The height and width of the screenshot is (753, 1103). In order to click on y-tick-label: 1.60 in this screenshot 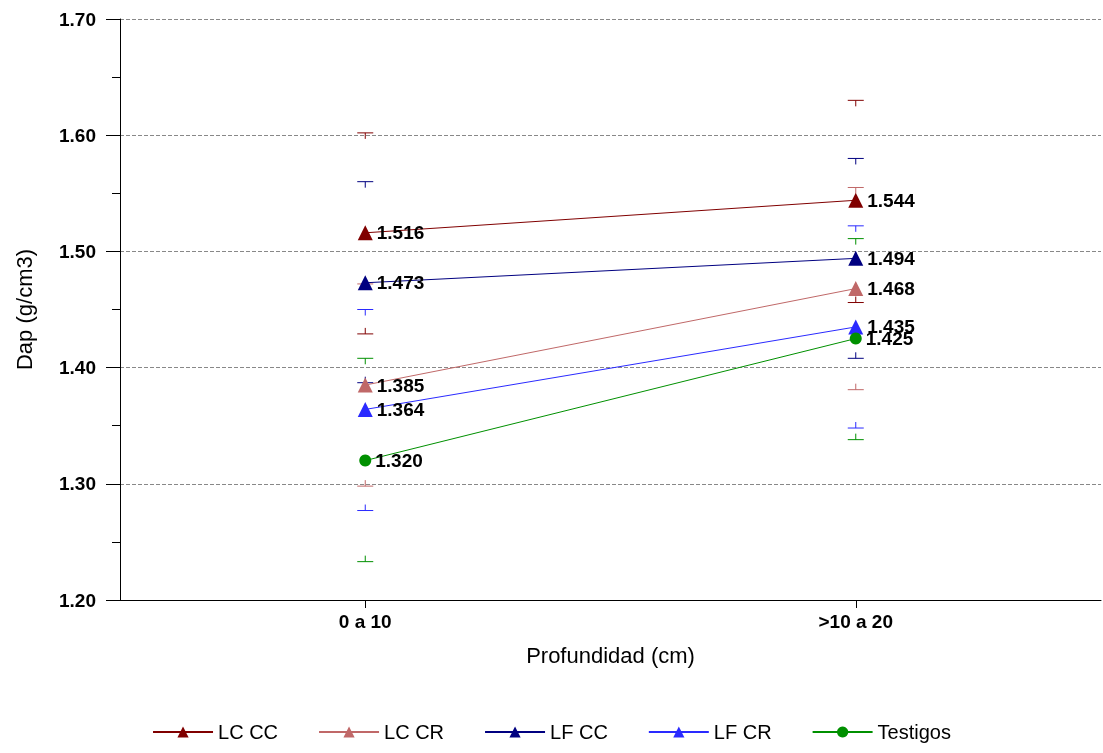, I will do `click(77, 135)`.